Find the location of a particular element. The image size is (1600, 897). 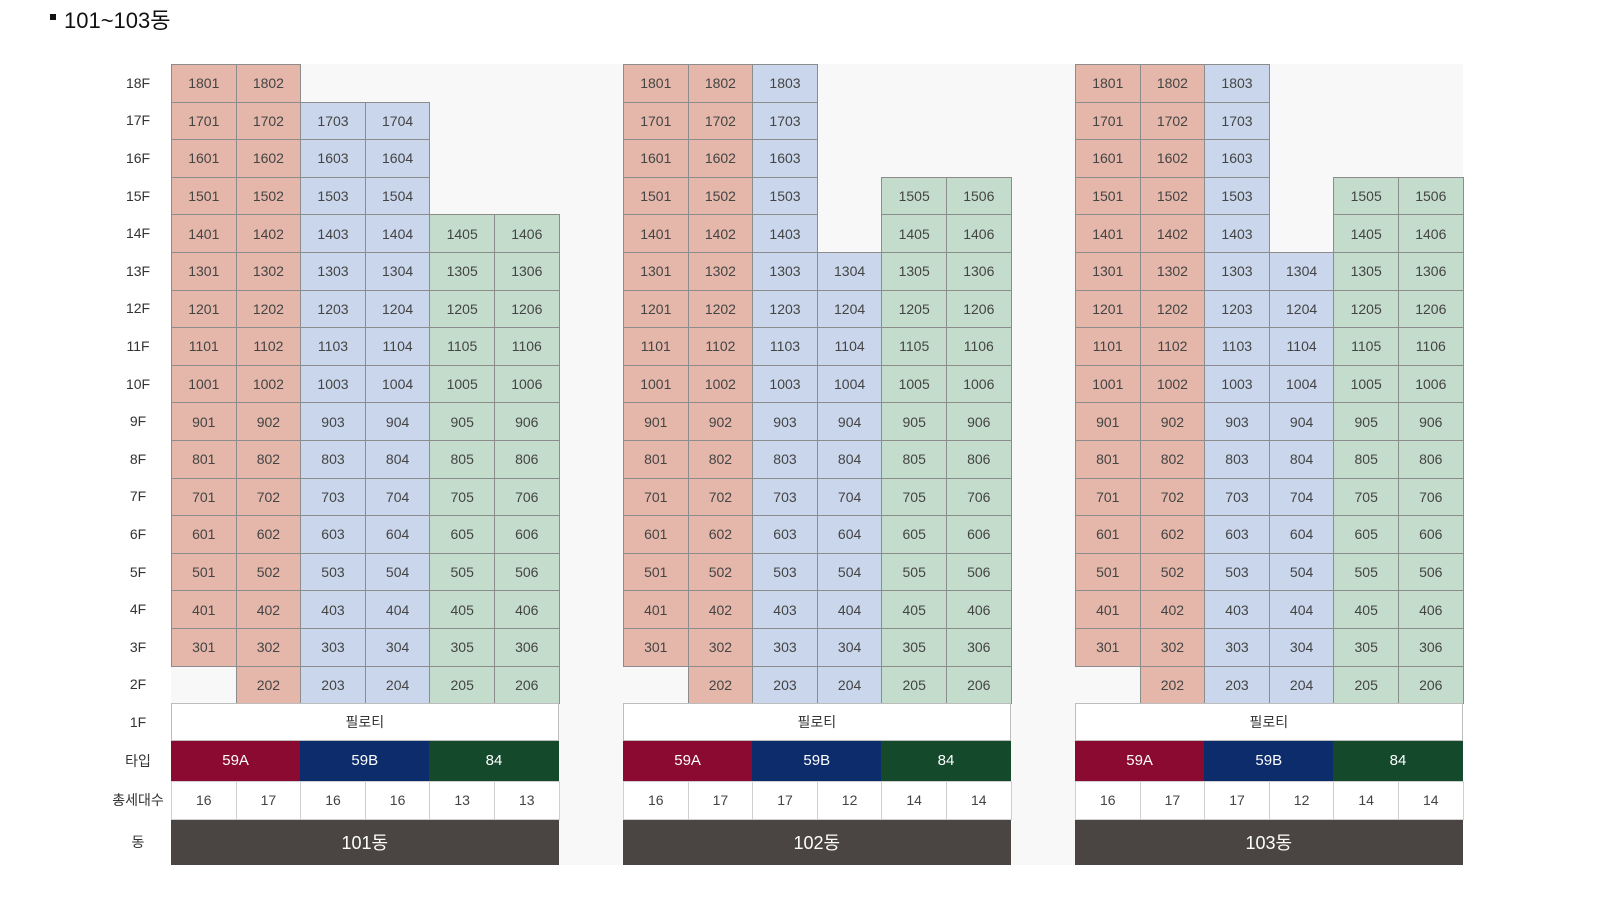

unit-cell: 505 is located at coordinates (462, 572).